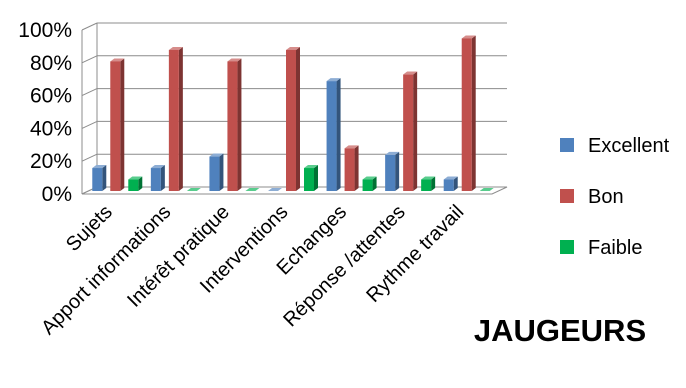 Image resolution: width=686 pixels, height=388 pixels. I want to click on y-tick-label: 0%, so click(57, 194).